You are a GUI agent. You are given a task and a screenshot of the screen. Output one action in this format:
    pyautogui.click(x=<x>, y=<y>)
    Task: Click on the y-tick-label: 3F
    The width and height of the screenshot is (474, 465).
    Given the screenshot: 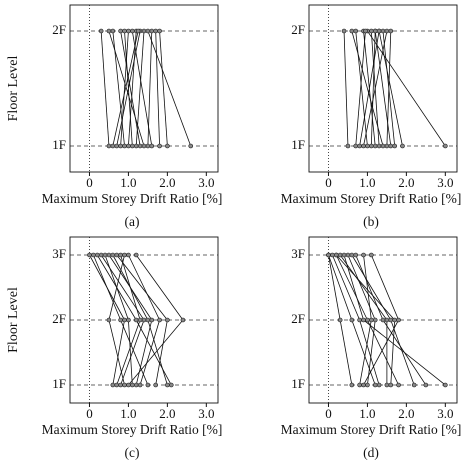 What is the action you would take?
    pyautogui.click(x=298, y=253)
    